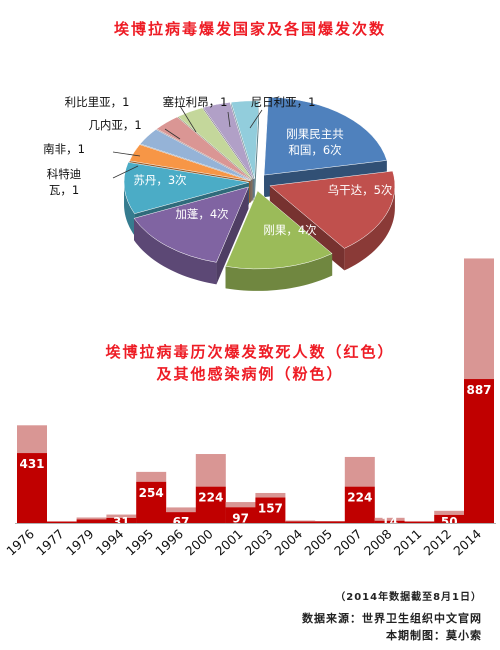 This screenshot has width=500, height=650. What do you see at coordinates (80, 542) in the screenshot?
I see `x-tick-label: 1979` at bounding box center [80, 542].